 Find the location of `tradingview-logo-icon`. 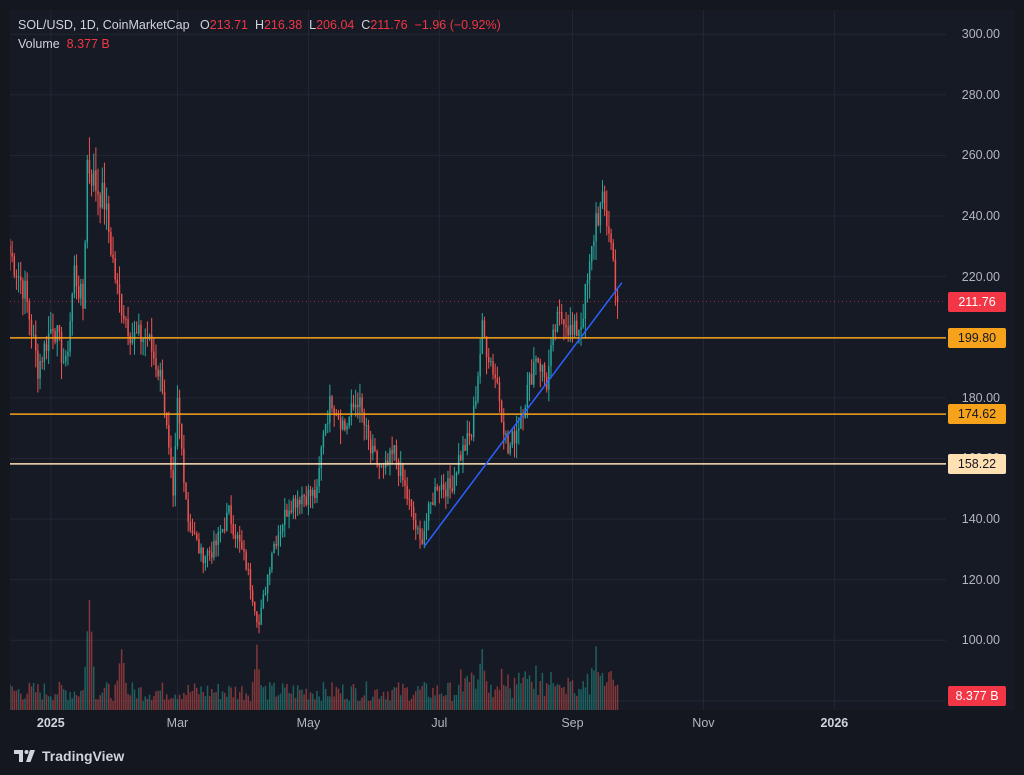

tradingview-logo-icon is located at coordinates (24, 756).